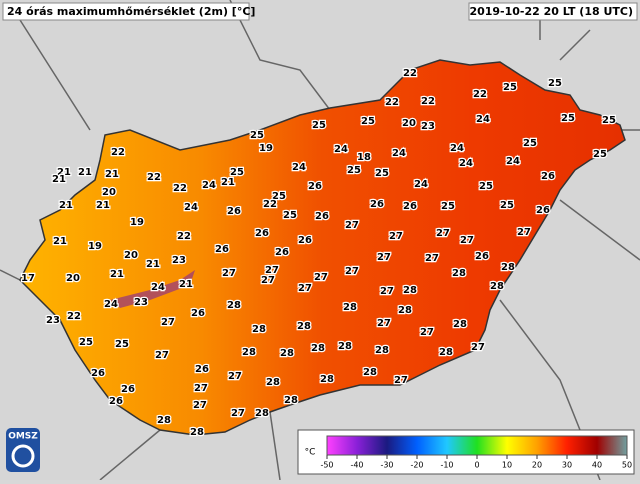 This screenshot has height=484, width=640. What do you see at coordinates (364, 157) in the screenshot?
I see `station-value: 18` at bounding box center [364, 157].